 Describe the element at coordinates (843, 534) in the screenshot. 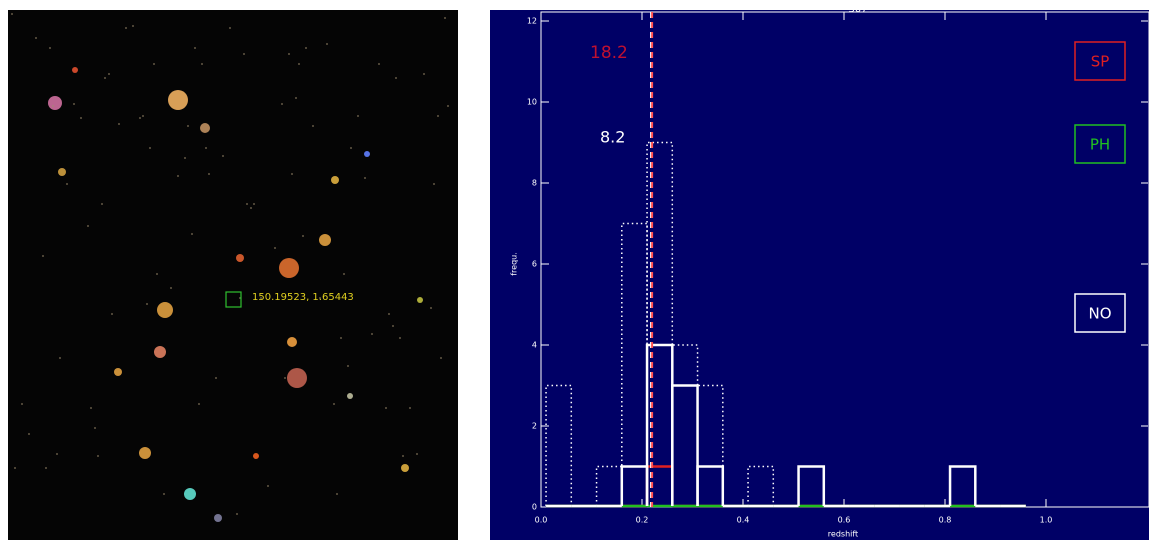

I see `x-axis-label: redshift` at that location.